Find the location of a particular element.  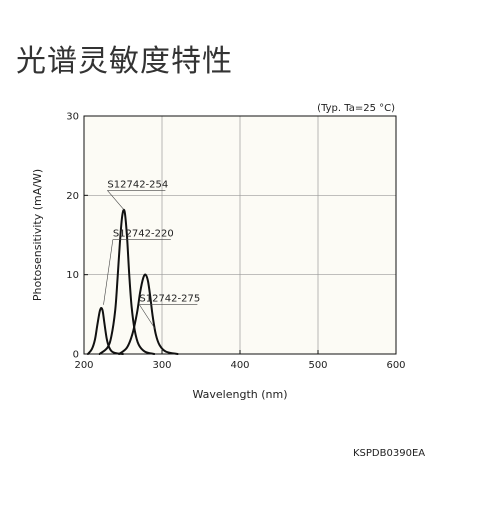

y-tick-label: 30 is located at coordinates (72, 117).